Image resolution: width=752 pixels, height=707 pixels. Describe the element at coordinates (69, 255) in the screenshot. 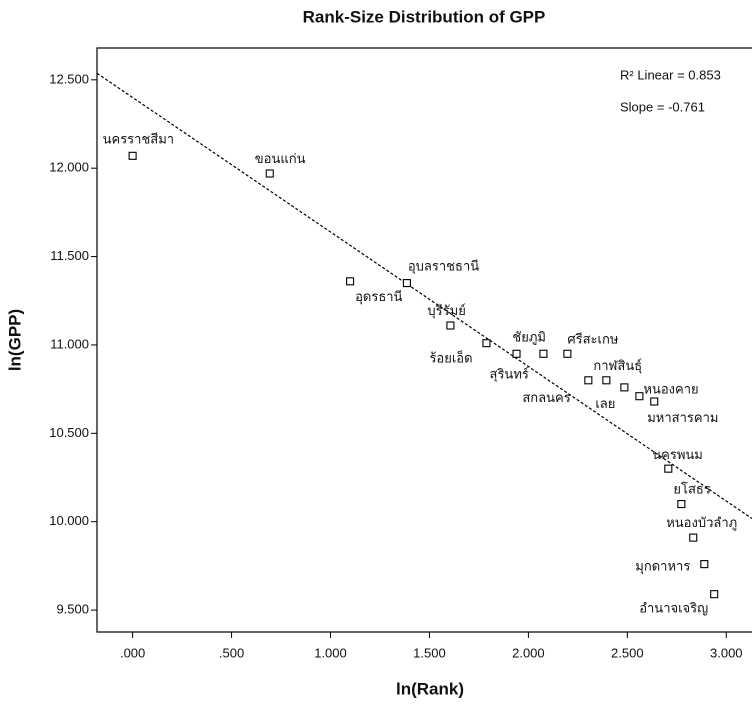

I see `y-tick-label: 11.500` at that location.